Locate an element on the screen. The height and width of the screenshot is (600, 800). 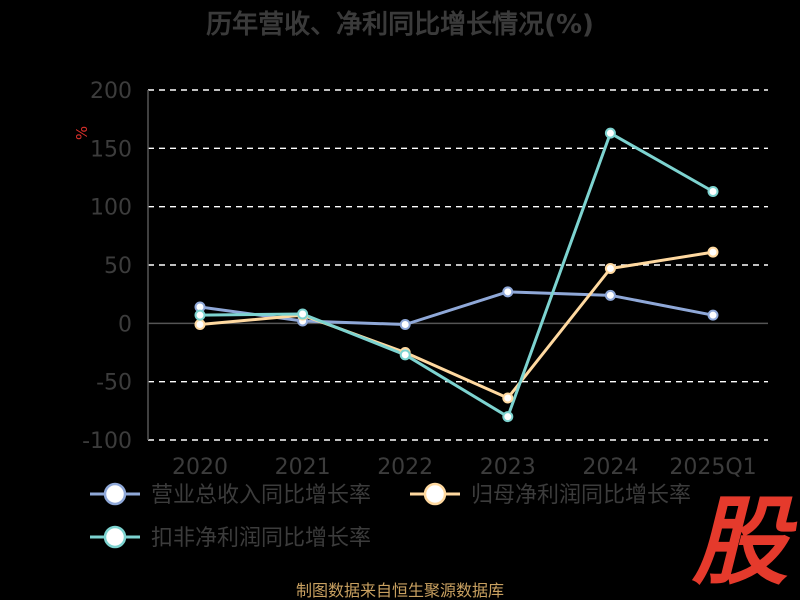
y-tick-label: 100 is located at coordinates (111, 208).